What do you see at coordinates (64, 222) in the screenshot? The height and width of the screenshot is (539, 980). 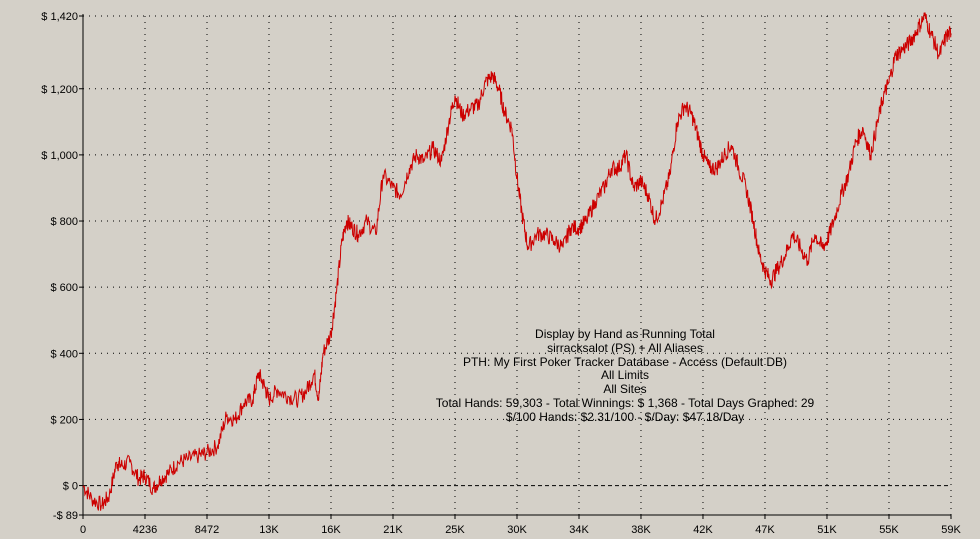 I see `y-tick-label: $ 800` at bounding box center [64, 222].